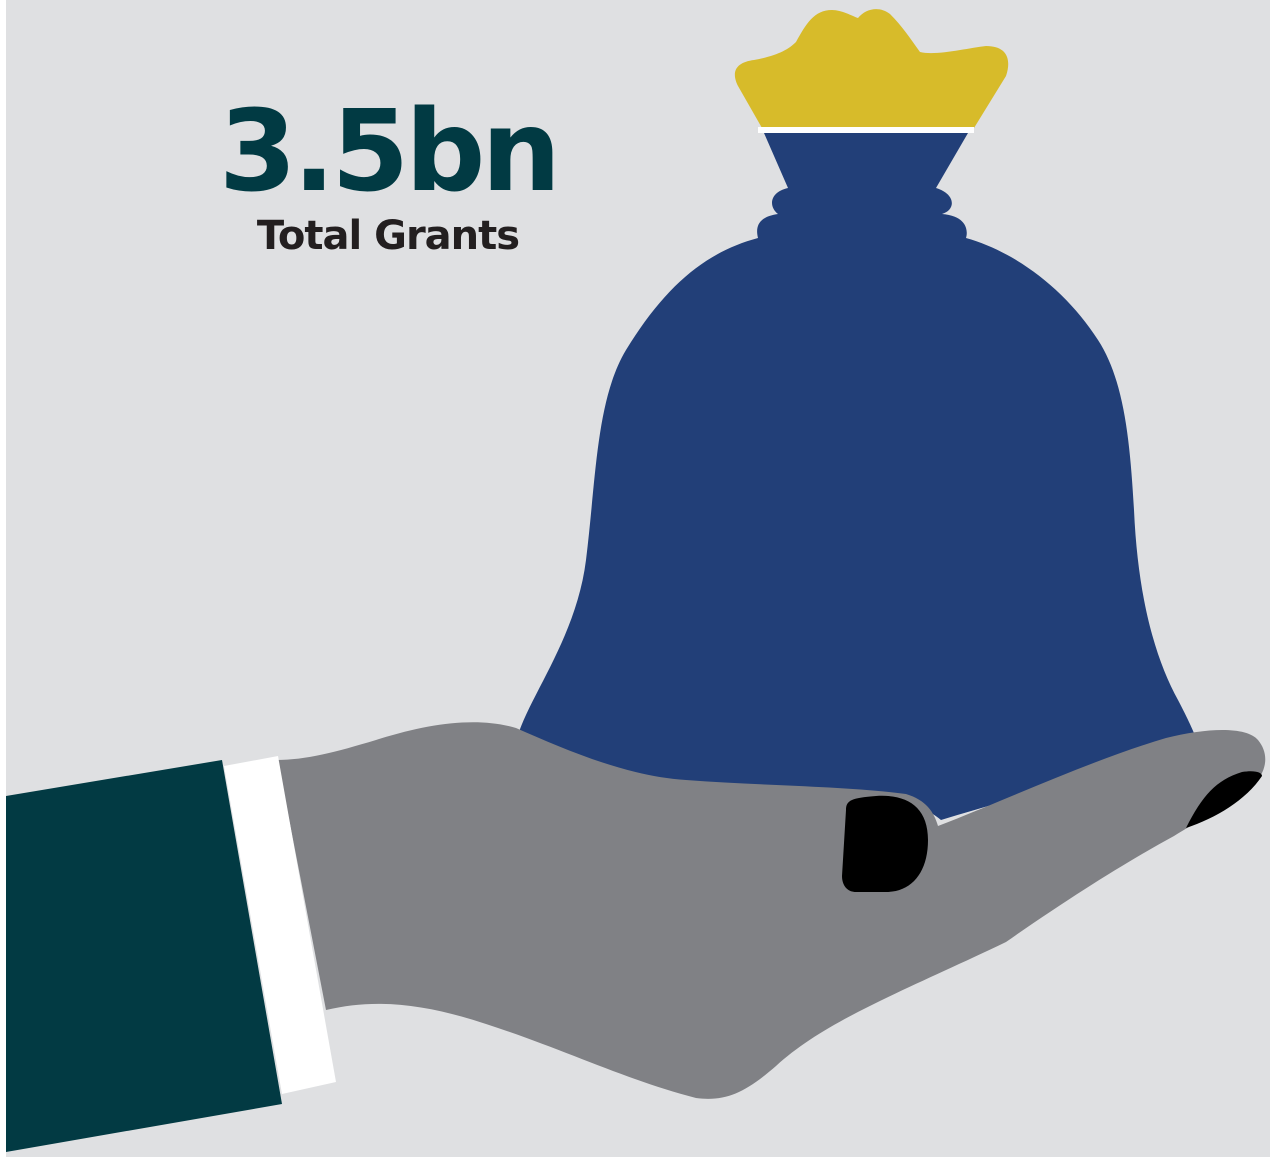  Describe the element at coordinates (388, 236) in the screenshot. I see `total-grants-label: Total Grants` at that location.